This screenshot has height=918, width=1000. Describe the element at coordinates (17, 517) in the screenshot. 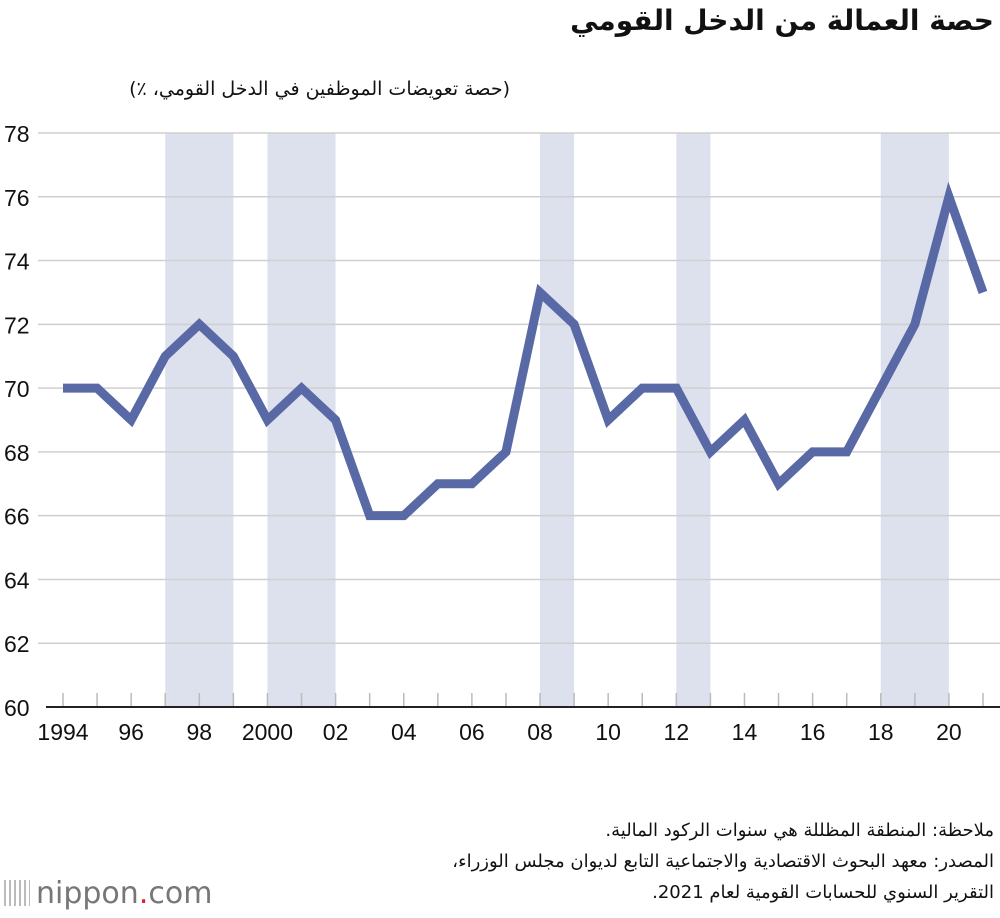

I see `y-tick-label: 66` at that location.